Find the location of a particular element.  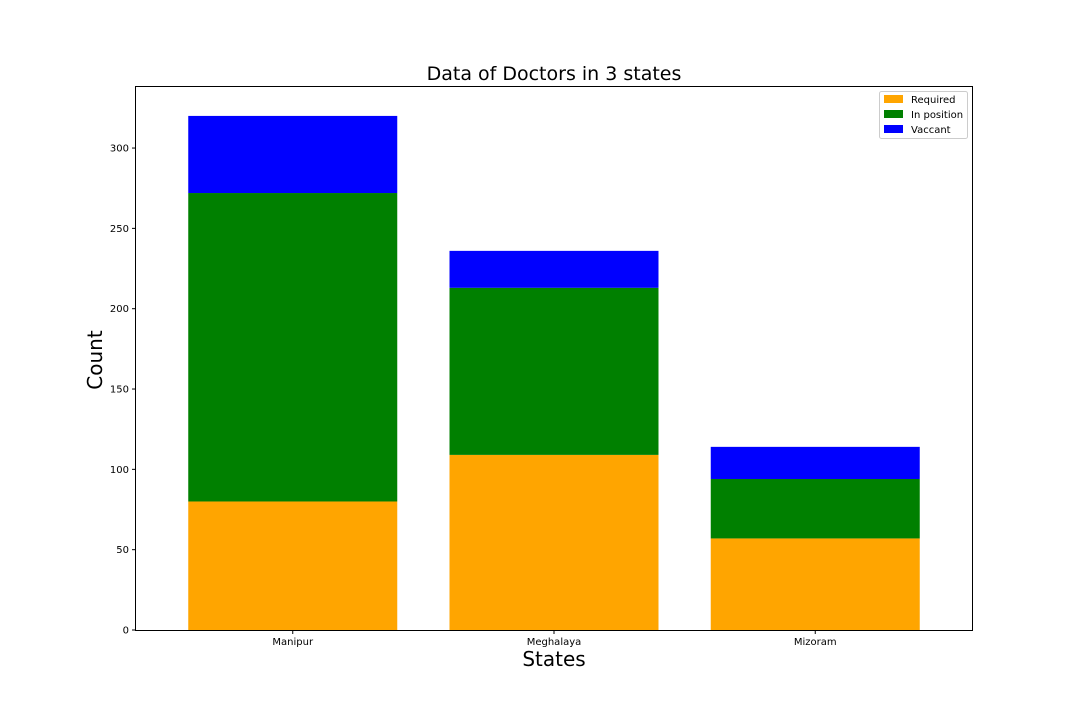

legend-swatch-required is located at coordinates (893, 99).